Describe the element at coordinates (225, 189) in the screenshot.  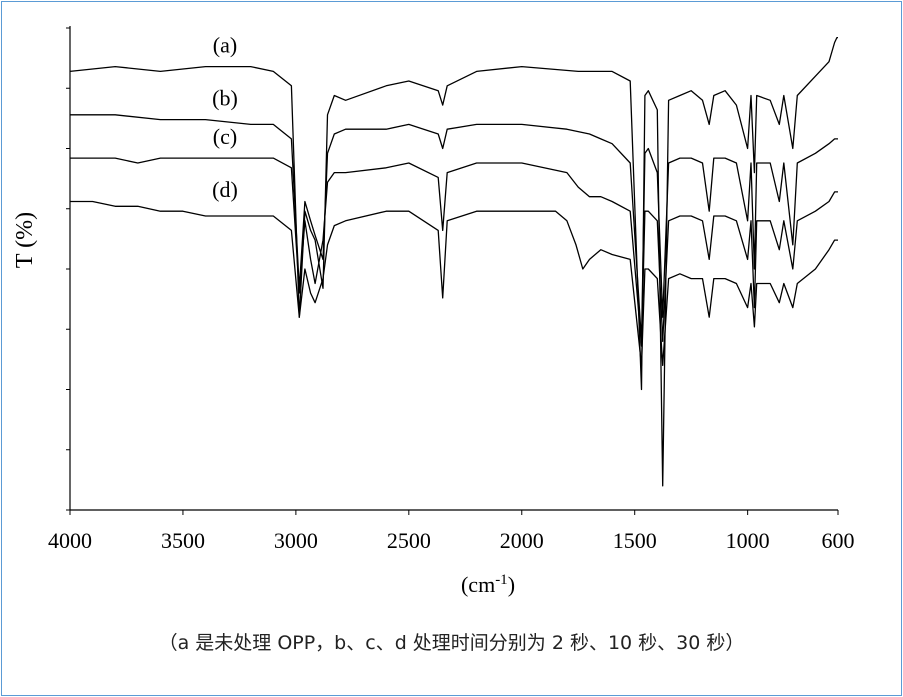
I see `series-label-d: (d)` at that location.